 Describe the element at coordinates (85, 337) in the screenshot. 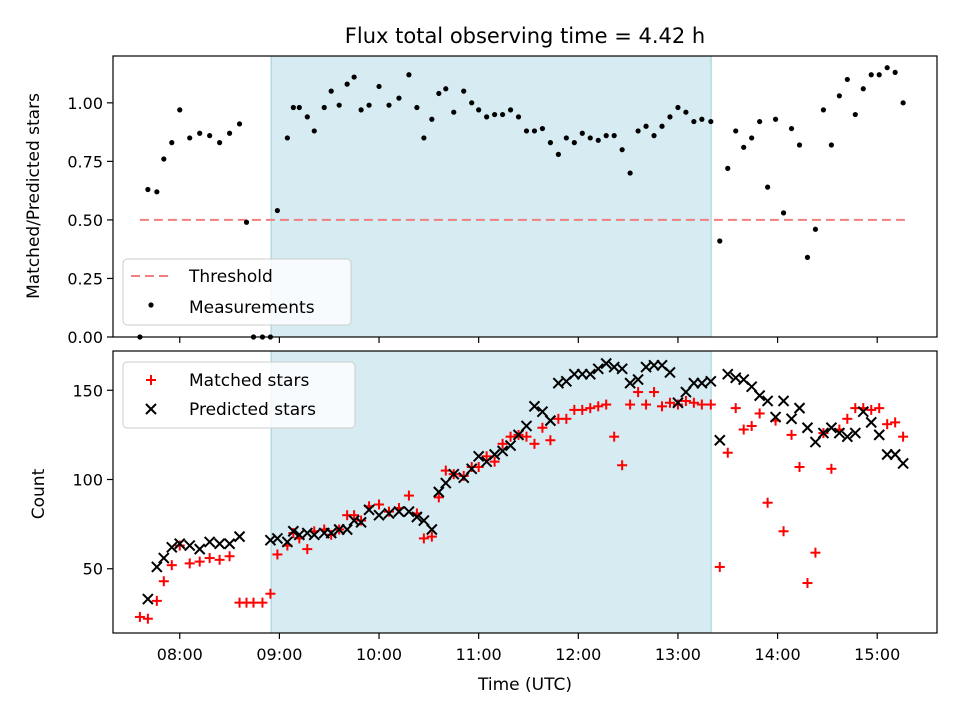

I see `top-ytick-label-0: 0.00` at that location.